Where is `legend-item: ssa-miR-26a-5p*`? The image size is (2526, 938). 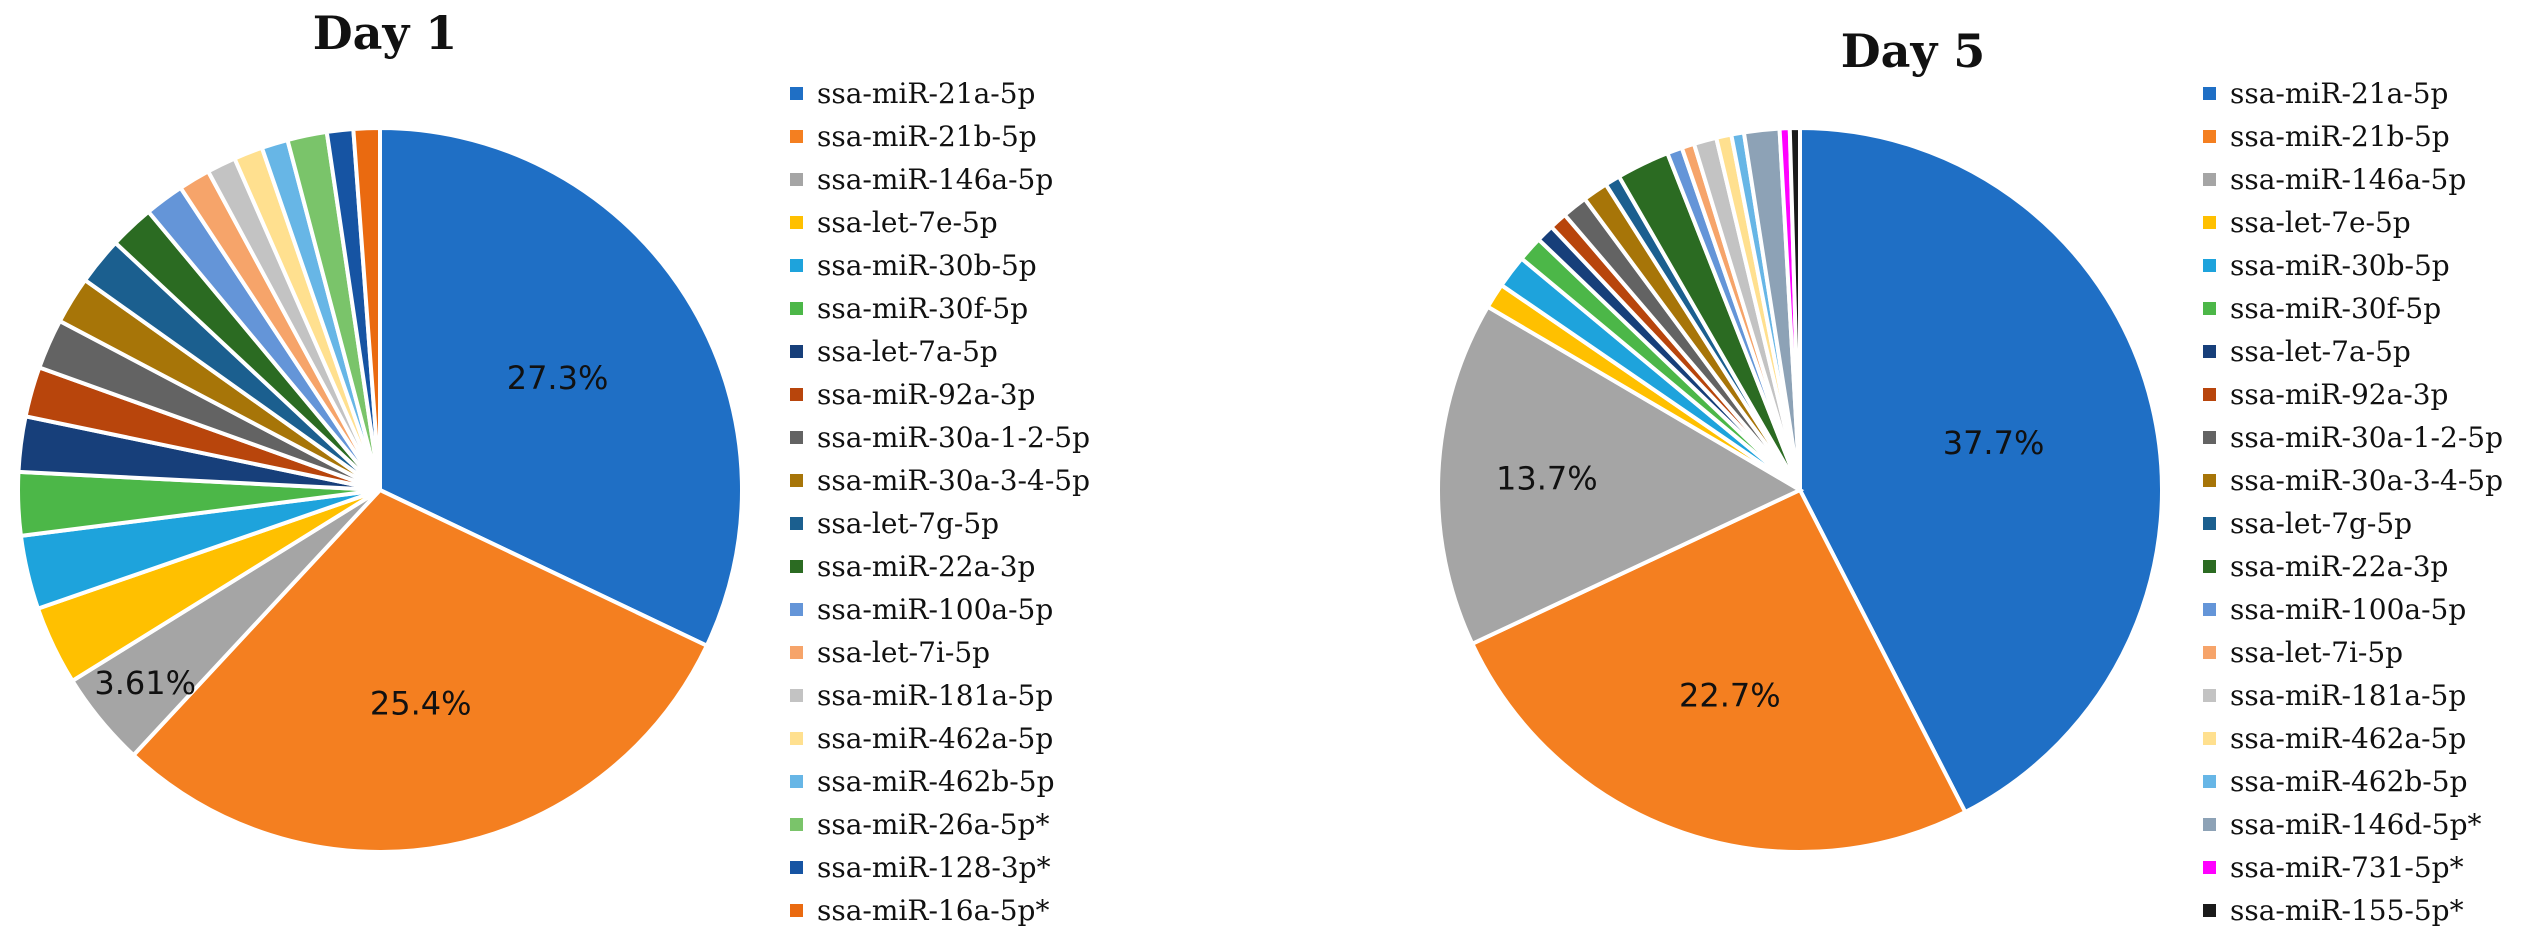
legend-item: ssa-miR-26a-5p* is located at coordinates (940, 824).